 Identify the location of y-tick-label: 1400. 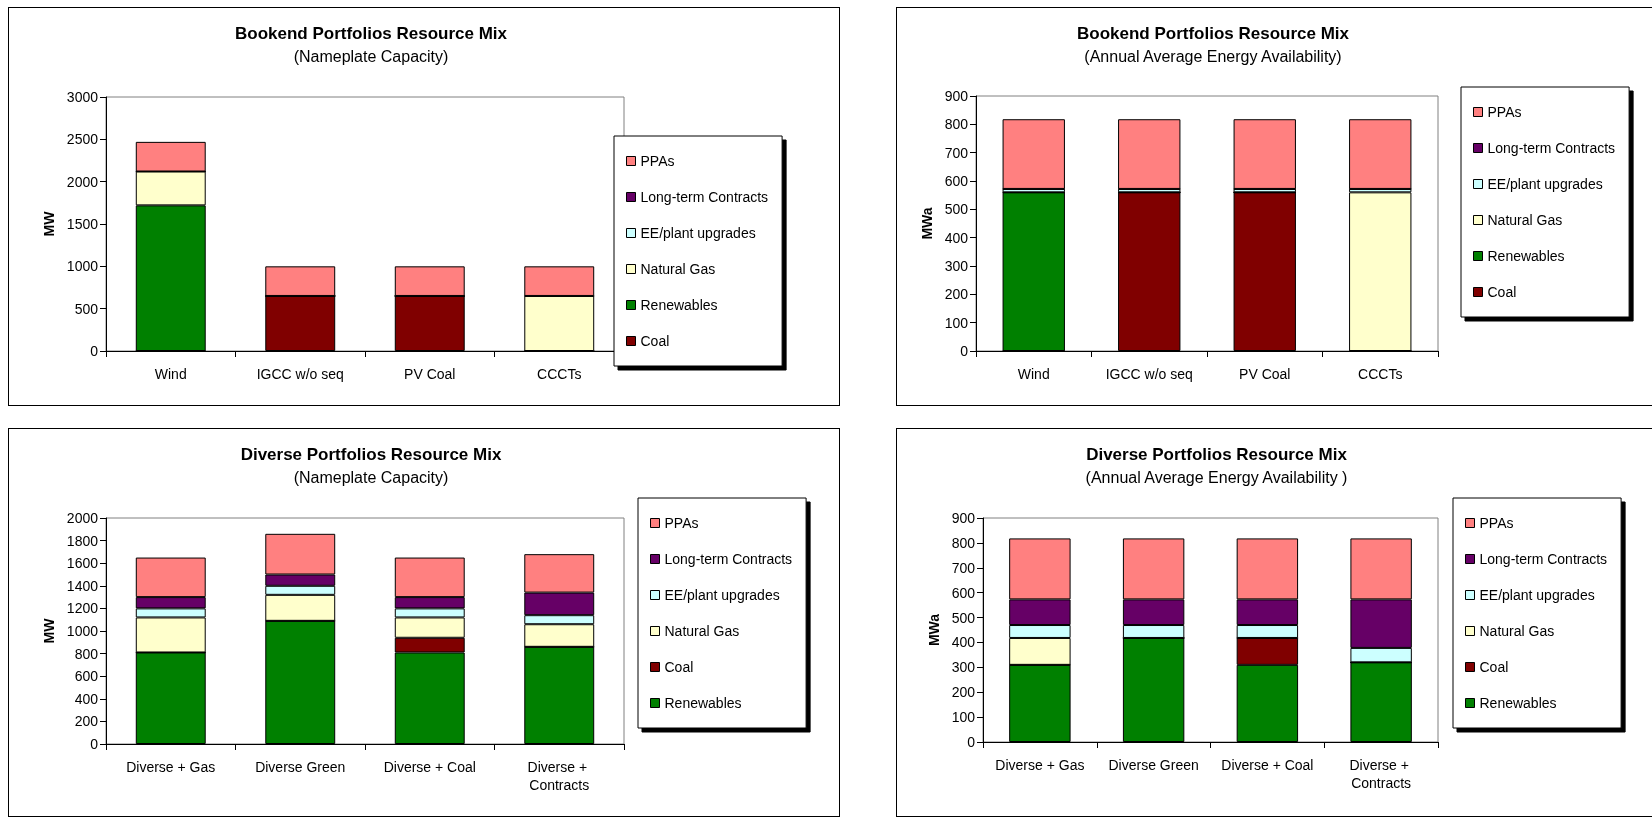
(82, 585).